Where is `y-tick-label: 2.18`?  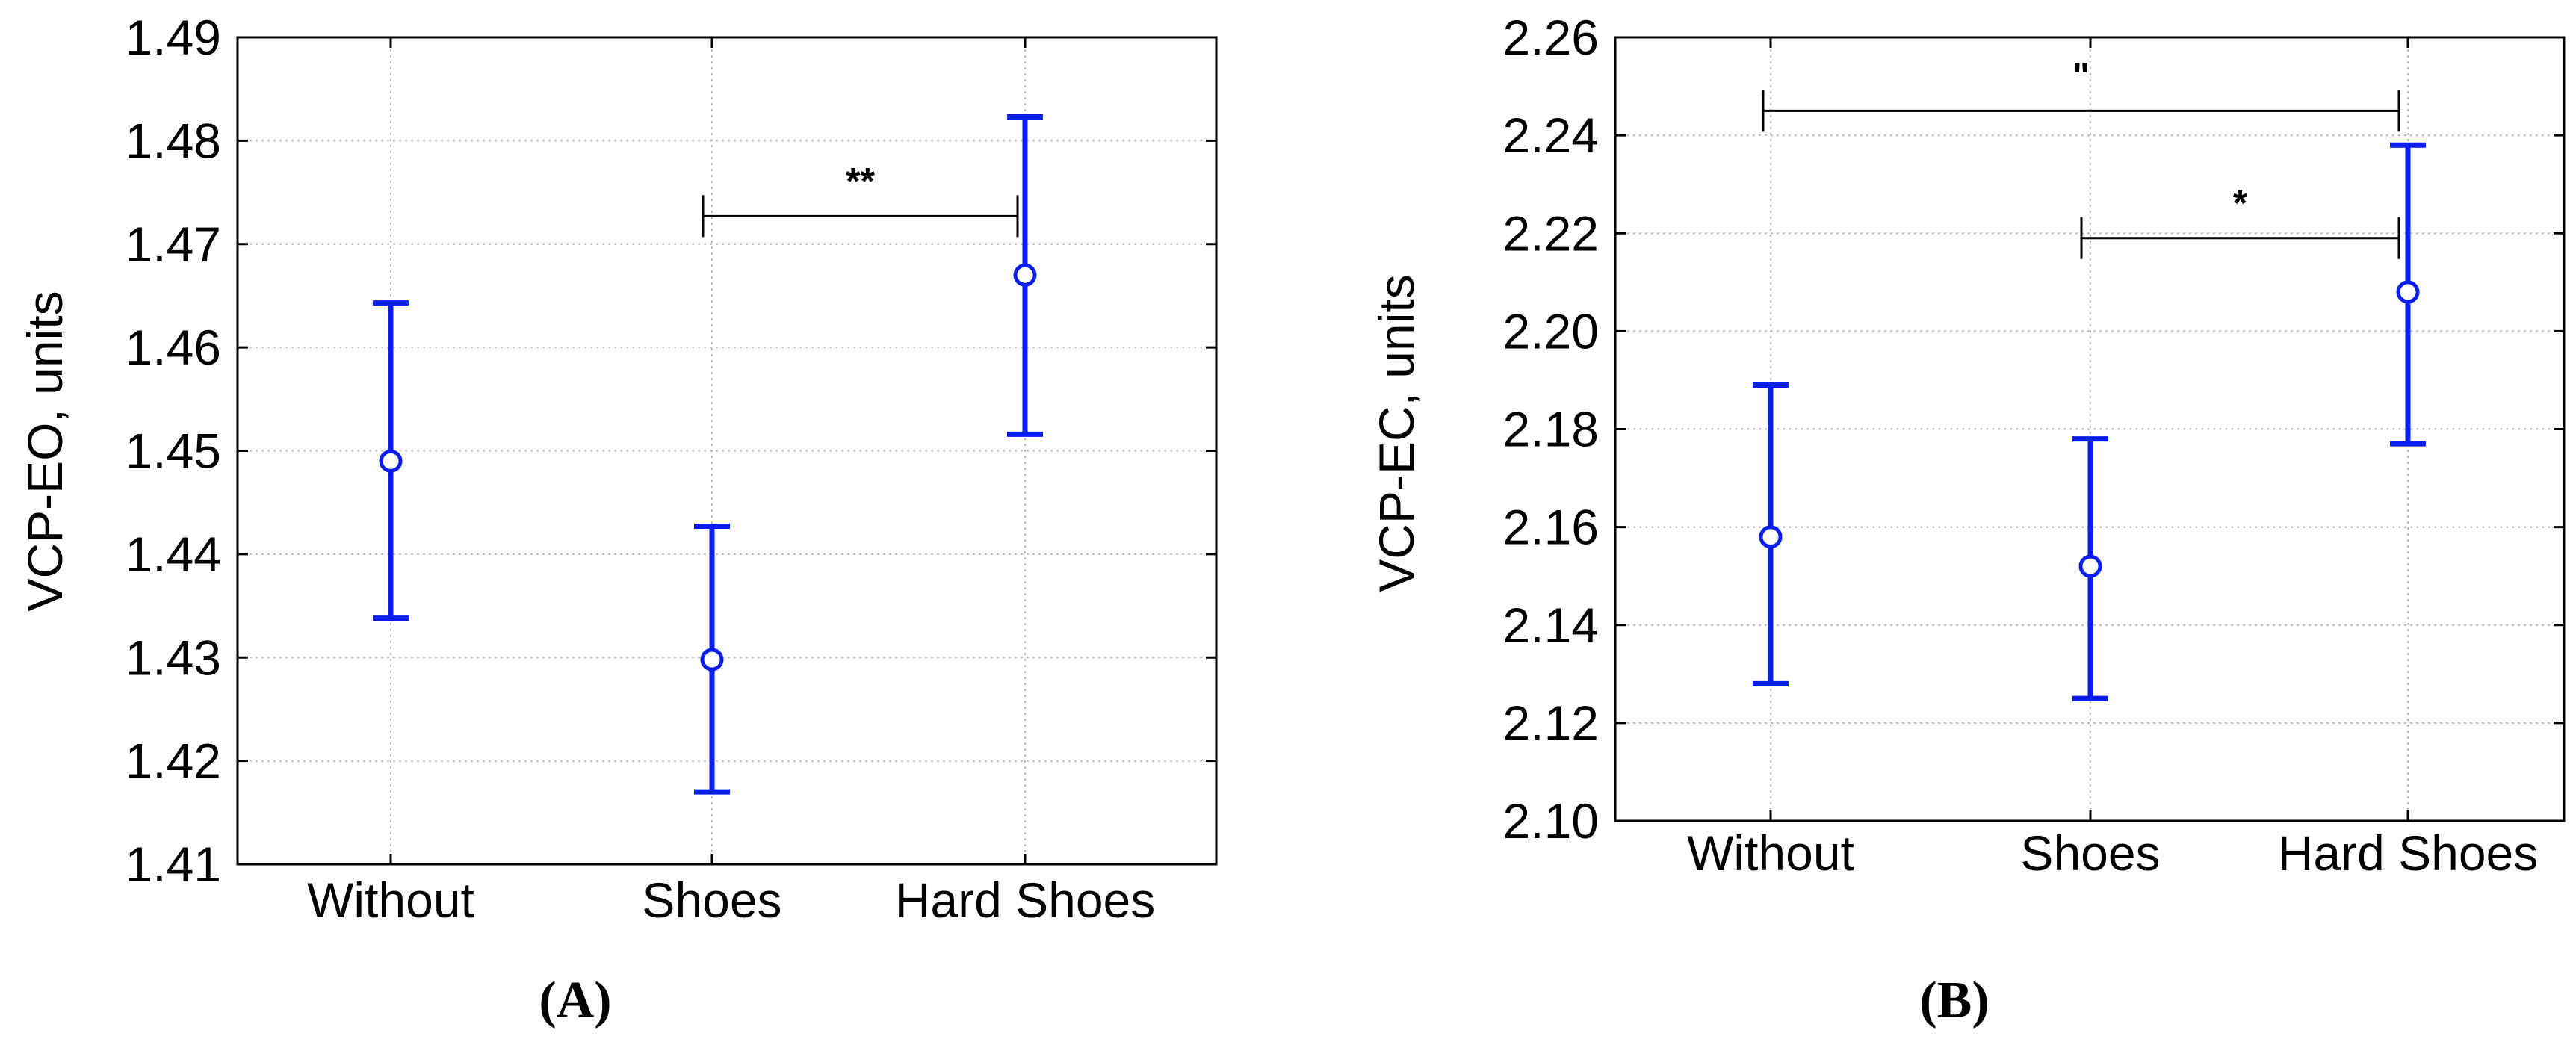 y-tick-label: 2.18 is located at coordinates (1551, 429).